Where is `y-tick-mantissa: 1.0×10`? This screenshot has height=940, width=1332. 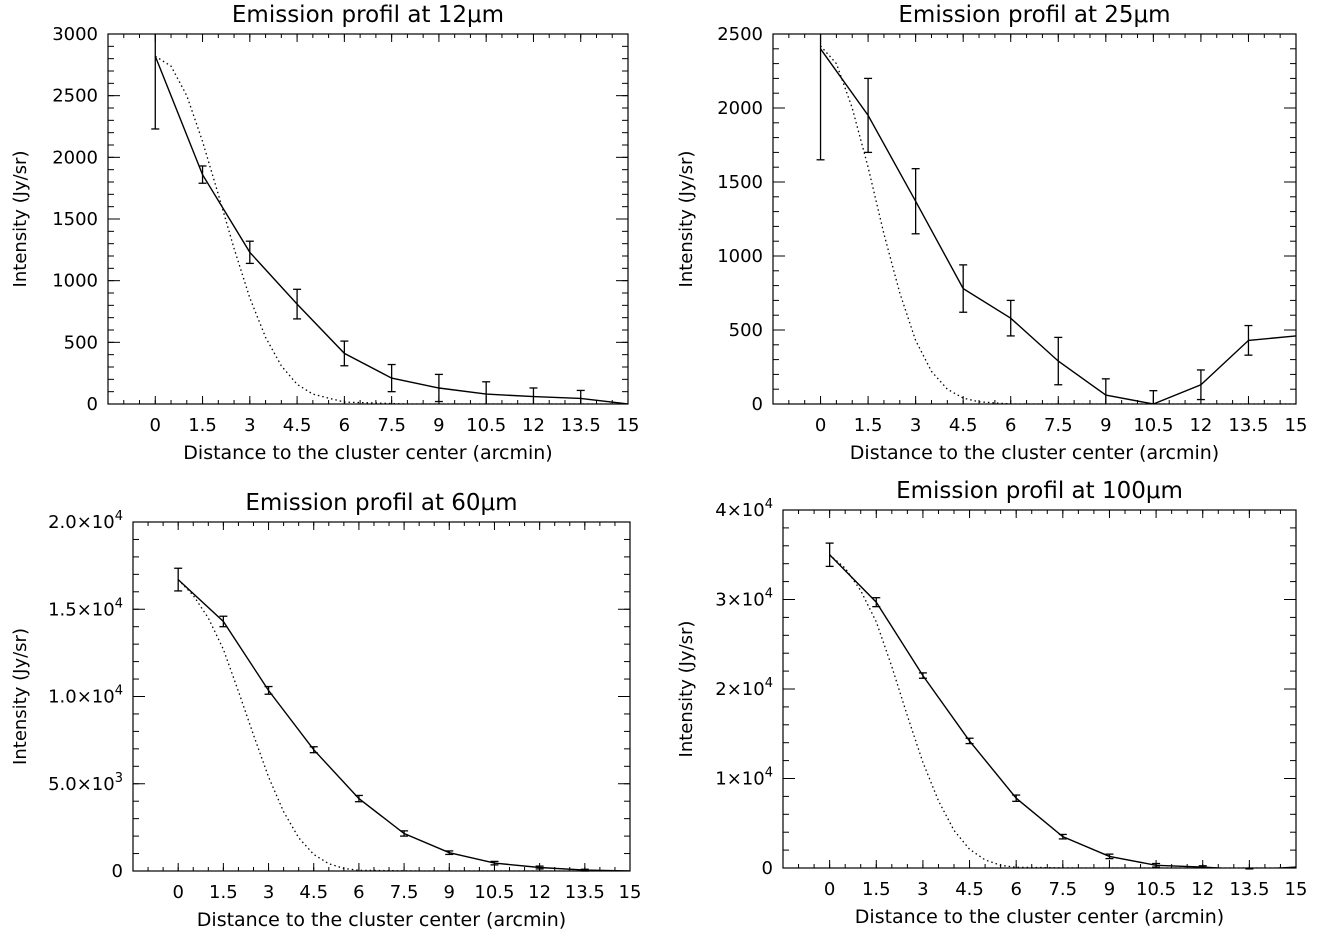 y-tick-mantissa: 1.0×10 is located at coordinates (81, 697).